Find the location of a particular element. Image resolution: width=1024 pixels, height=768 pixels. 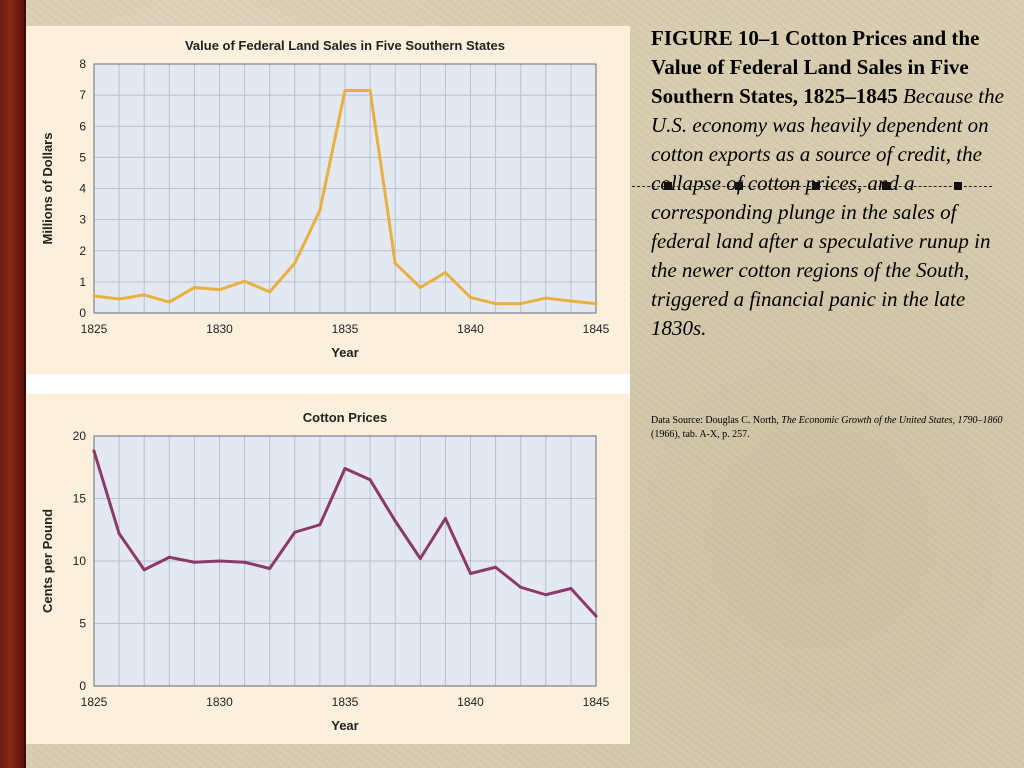

y-tick-label: 15 is located at coordinates (80, 499).